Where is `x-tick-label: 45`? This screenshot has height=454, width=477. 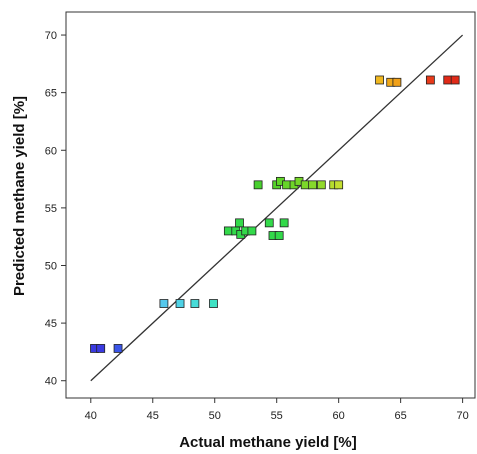
x-tick-label: 45 is located at coordinates (153, 416).